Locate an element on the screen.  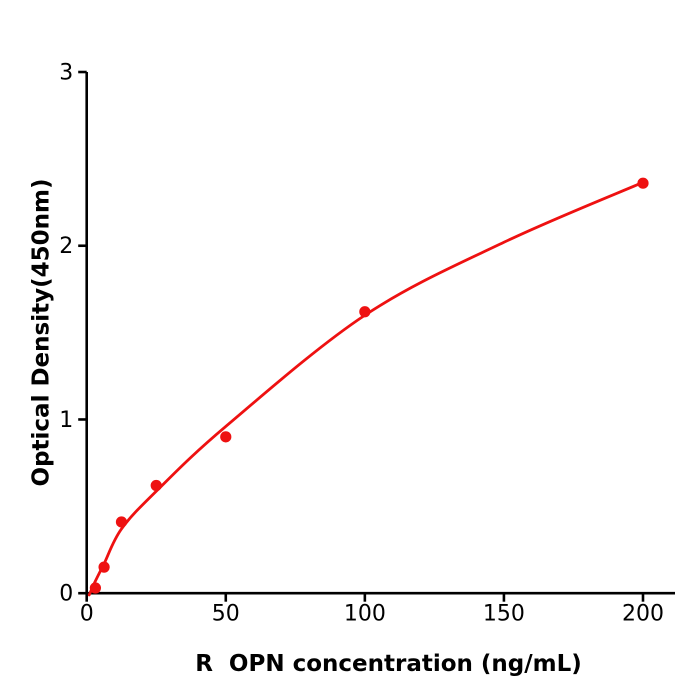
y-tick-label: 0 is located at coordinates (66, 594).